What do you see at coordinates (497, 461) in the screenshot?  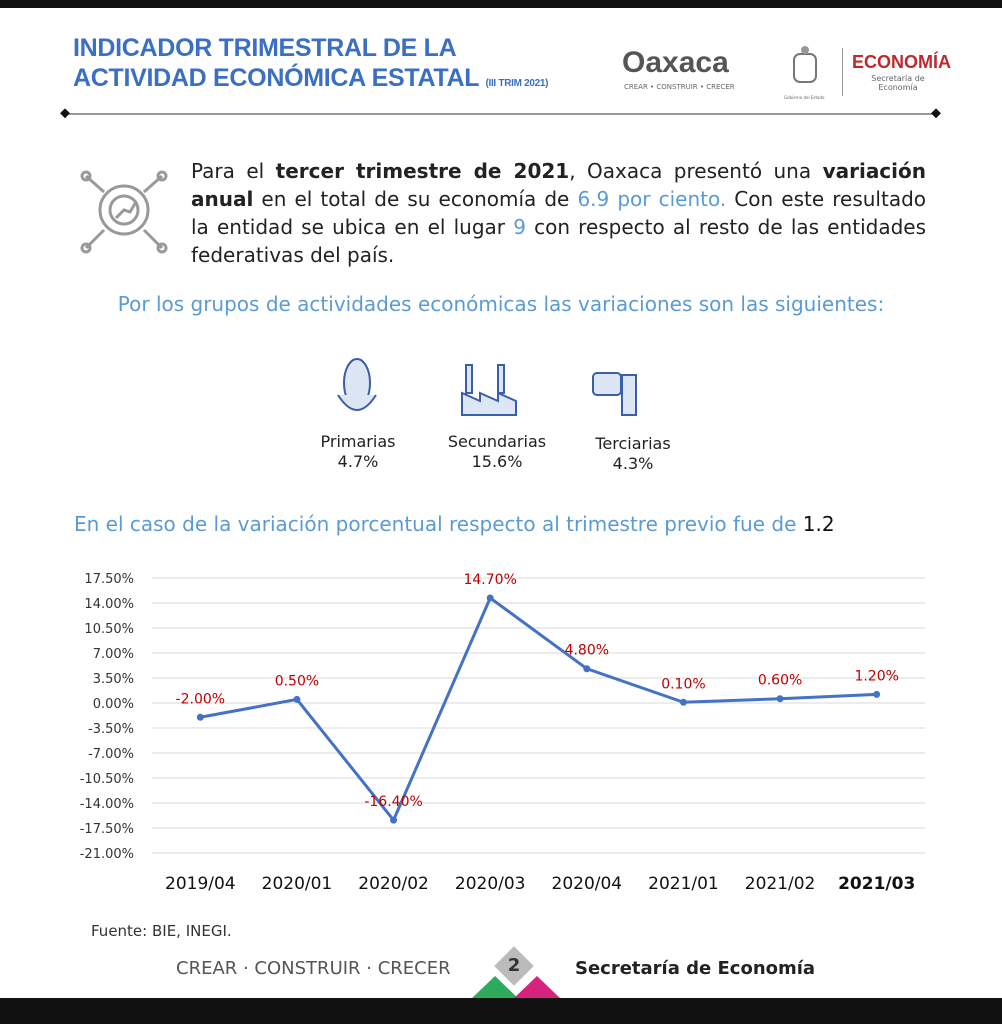 I see `sector-value: 15.6%` at bounding box center [497, 461].